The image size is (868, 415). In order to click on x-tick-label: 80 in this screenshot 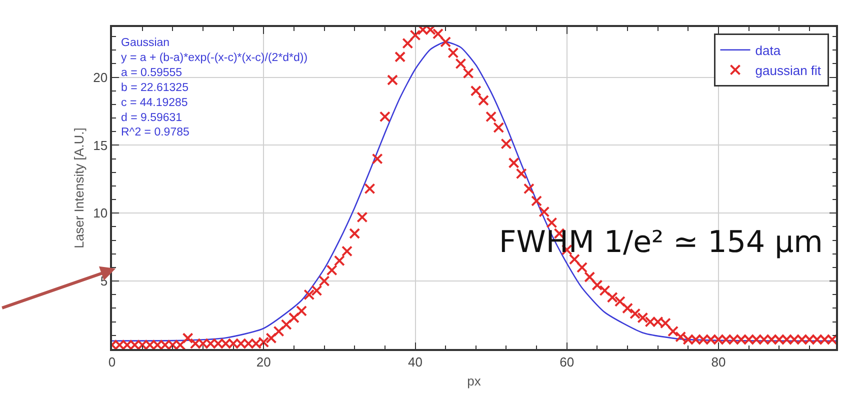, I will do `click(718, 362)`.